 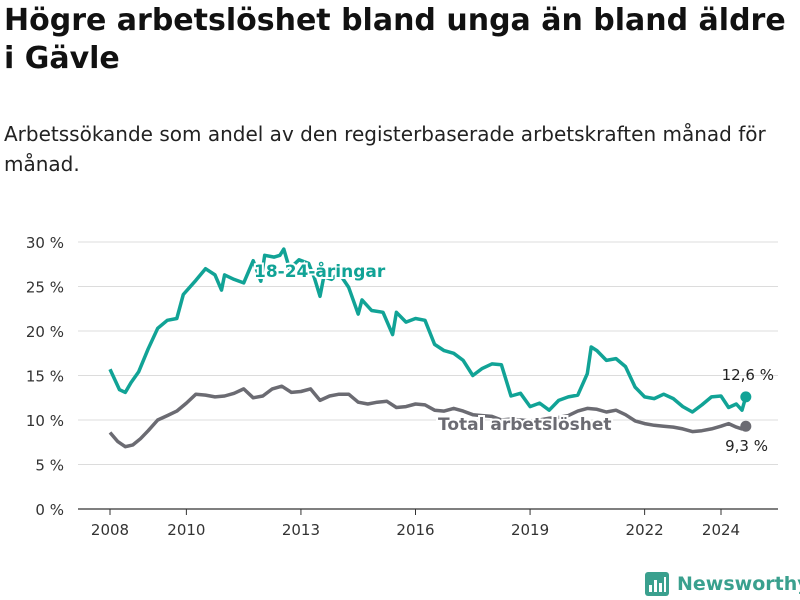 I want to click on bar-chart-logo-icon, so click(x=657, y=584).